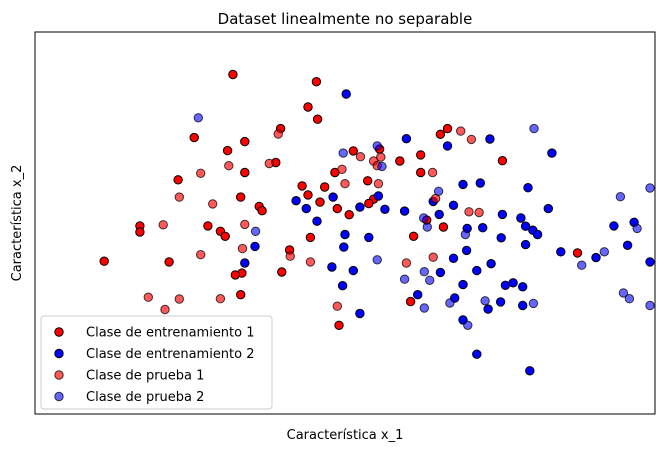 The image size is (665, 452). Describe the element at coordinates (145, 397) in the screenshot. I see `legend-label-4: Clase de prueba 2` at that location.